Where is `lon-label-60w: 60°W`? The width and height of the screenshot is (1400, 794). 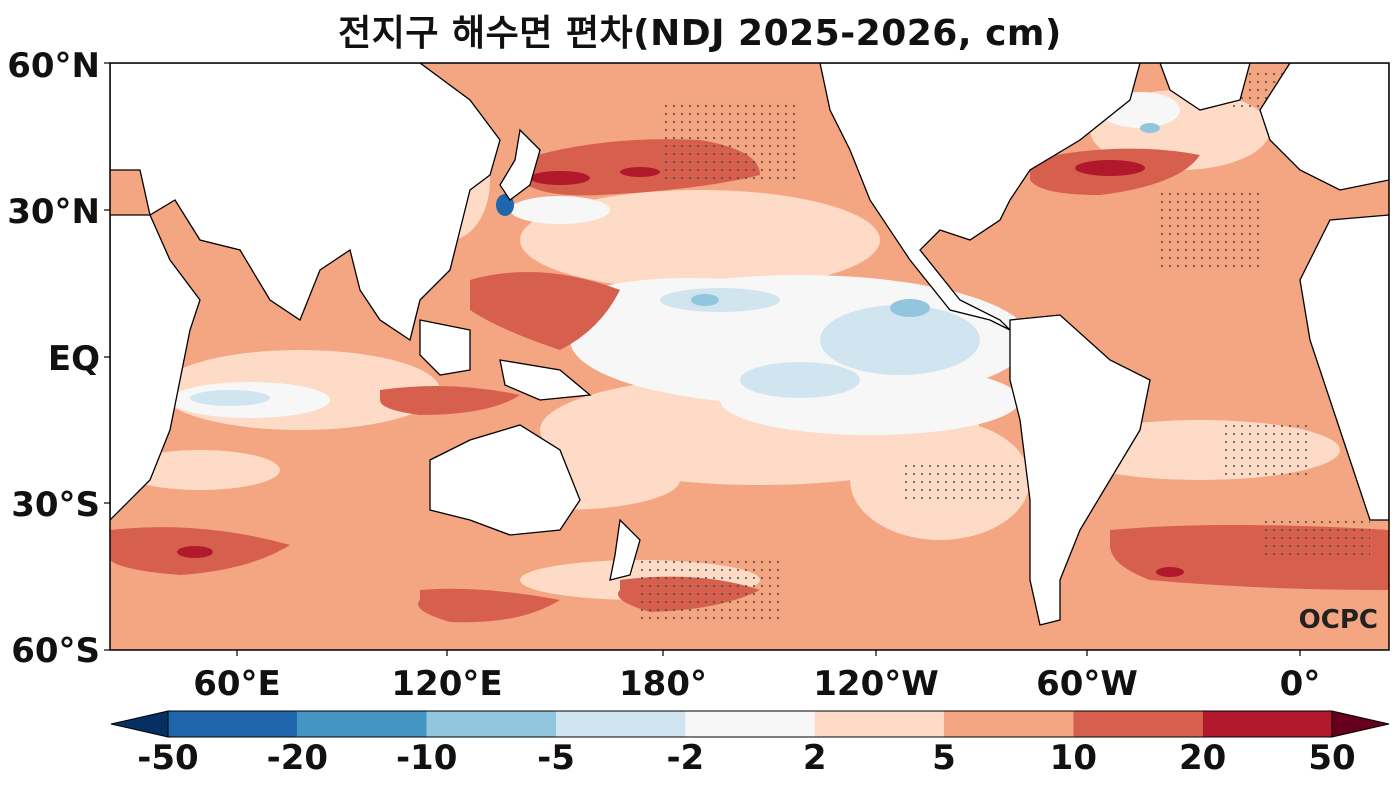
lon-label-60w: 60°W is located at coordinates (1087, 684).